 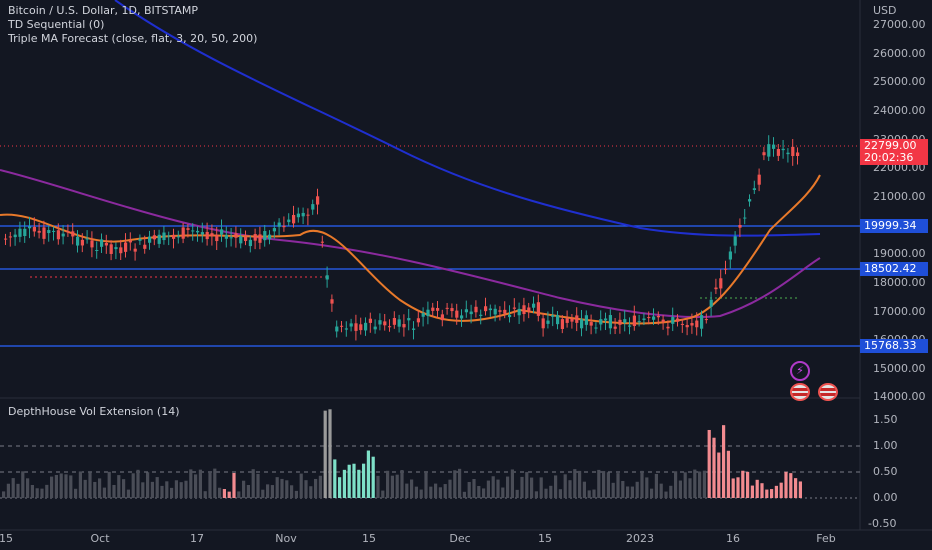 I want to click on symbol-legend: Bitcoin / U.S. Dollar, 1D, BITSTAMP, so click(x=103, y=10).